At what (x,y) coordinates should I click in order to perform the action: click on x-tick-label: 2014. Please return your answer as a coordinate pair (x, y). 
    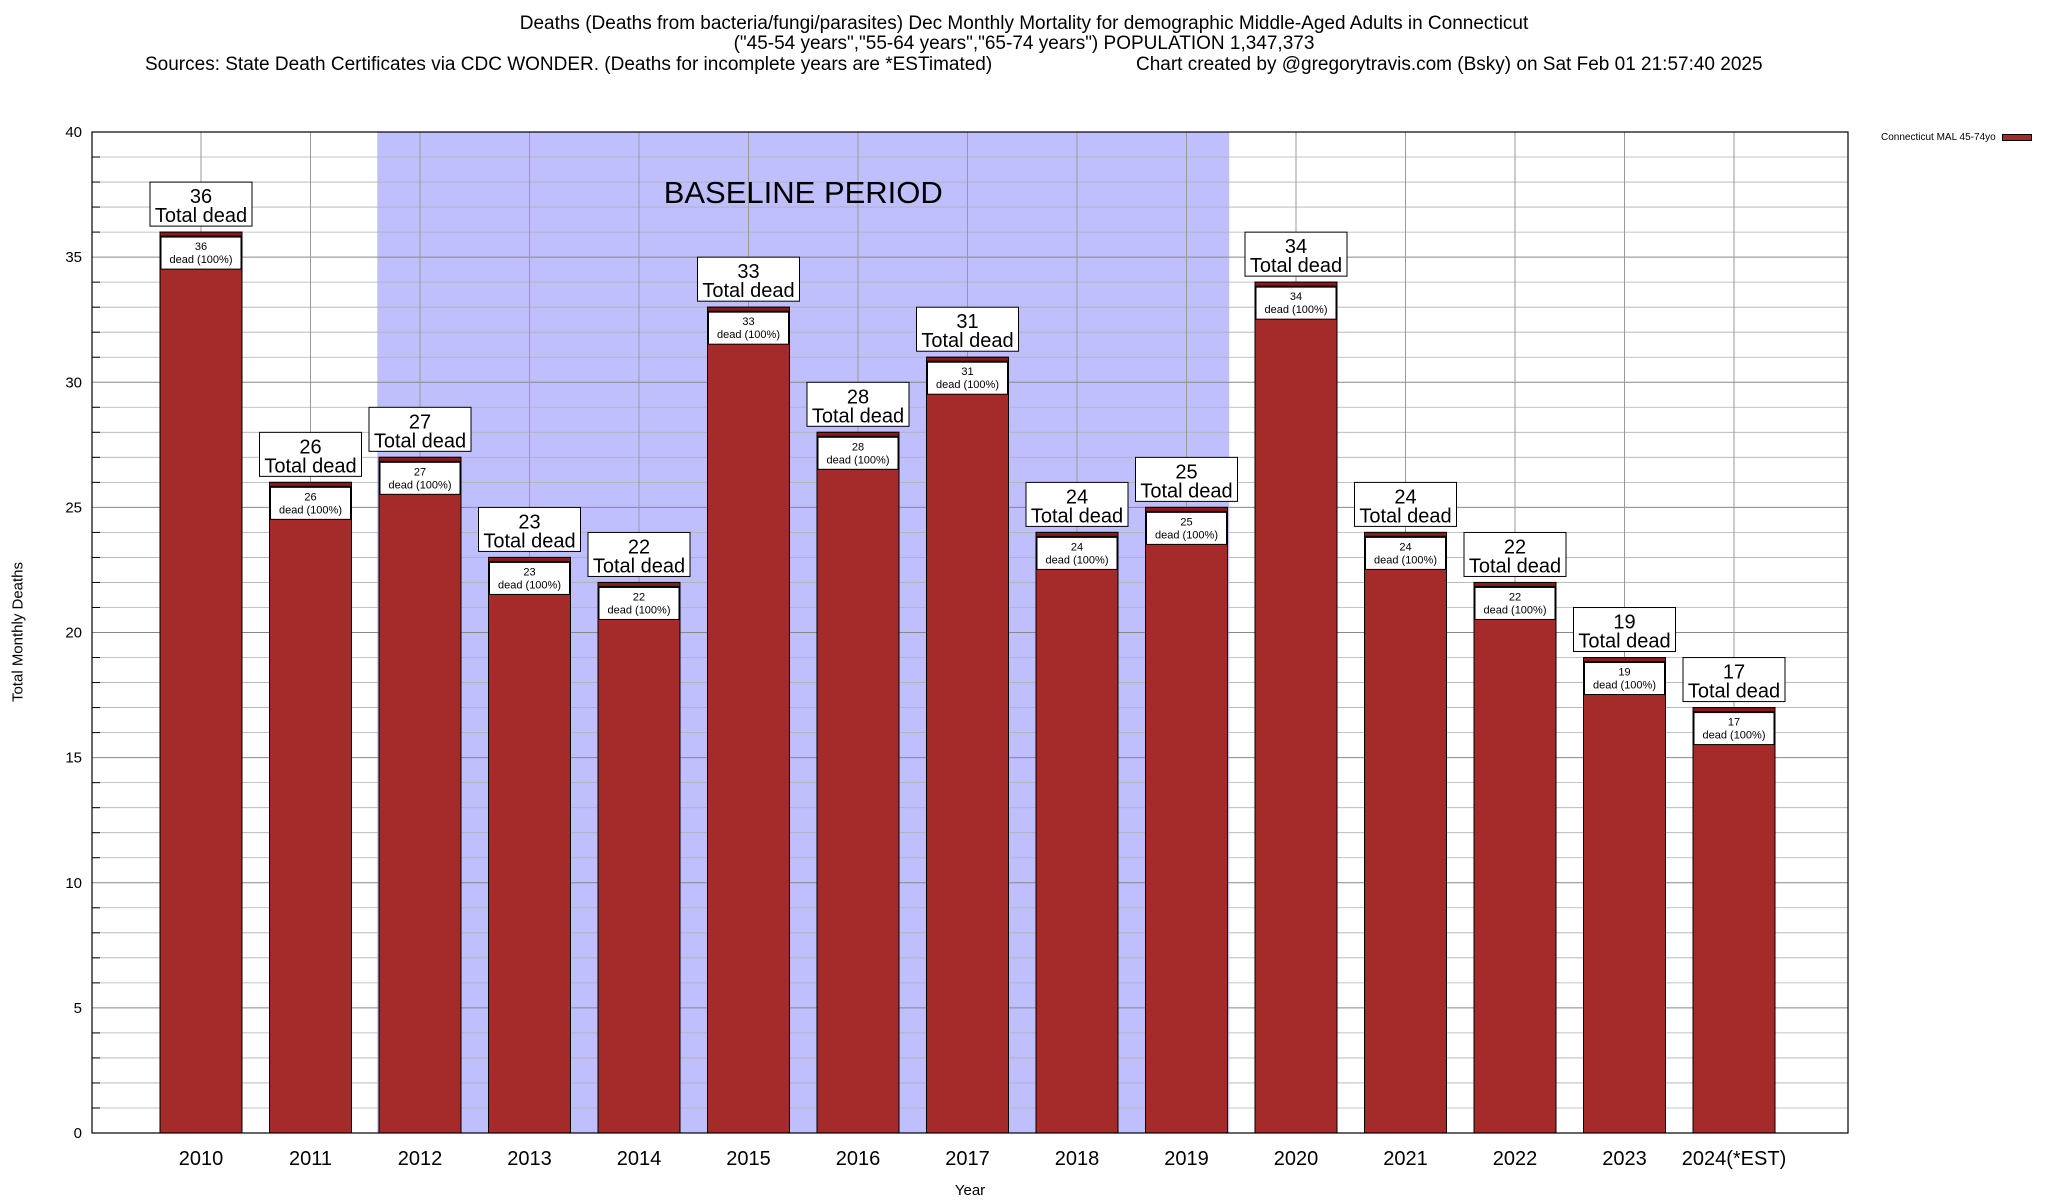
    Looking at the image, I should click on (639, 1159).